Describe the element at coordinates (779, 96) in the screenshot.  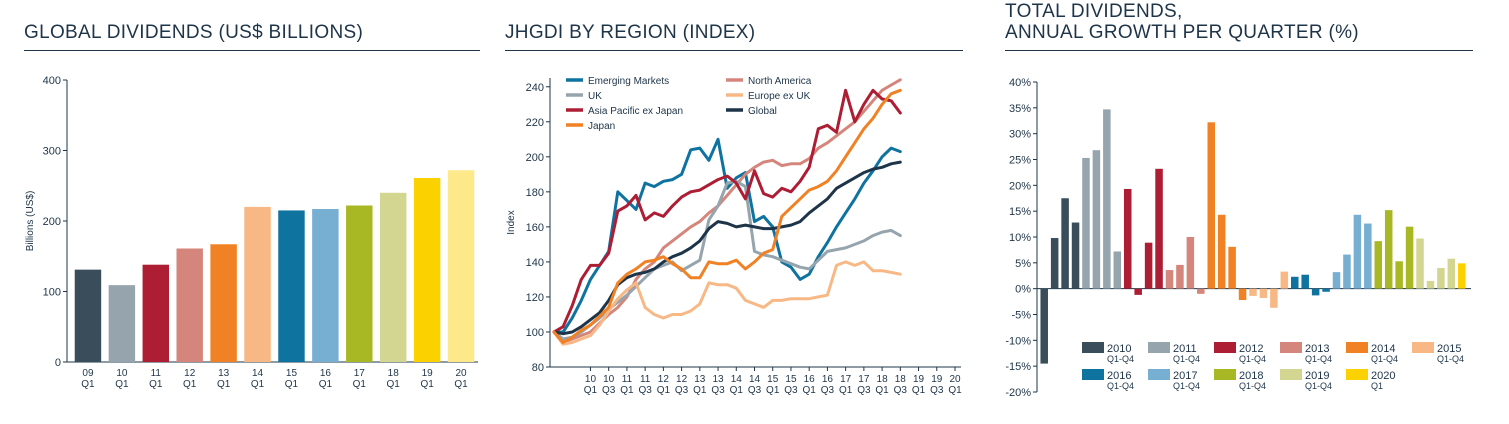
I see `legend-label: Europe ex UK` at that location.